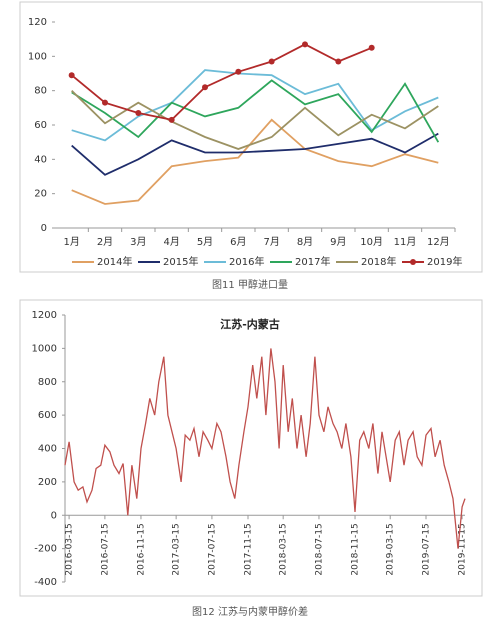 The image size is (500, 628). Describe the element at coordinates (177, 549) in the screenshot. I see `x-tick-label: 2017-03-15` at that location.